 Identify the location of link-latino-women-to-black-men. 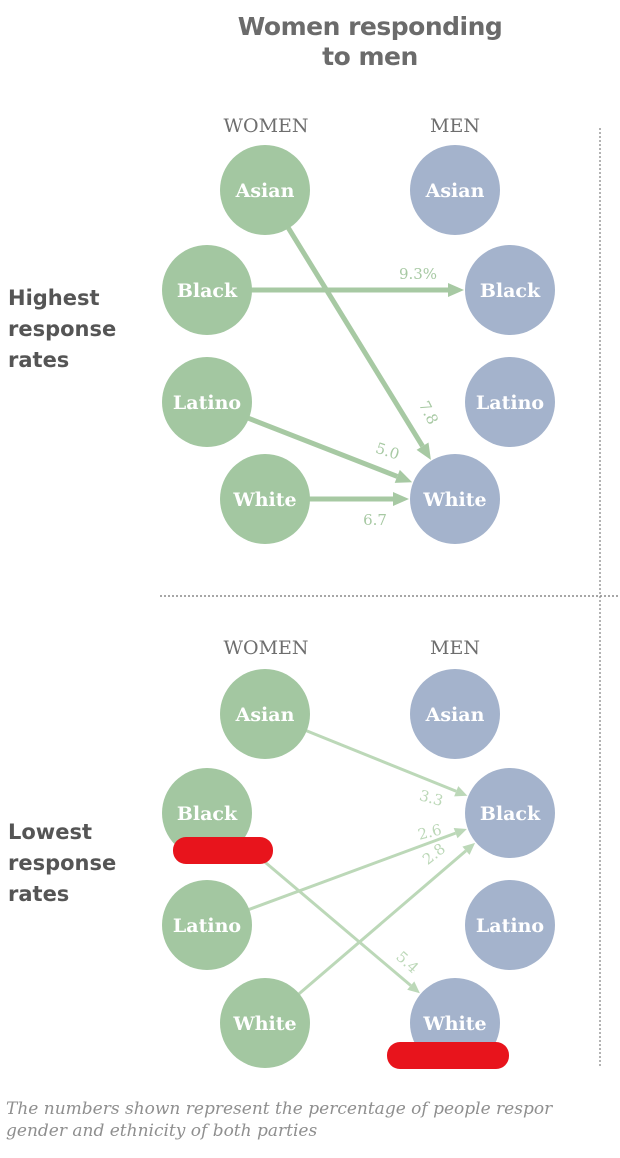
(344, 874).